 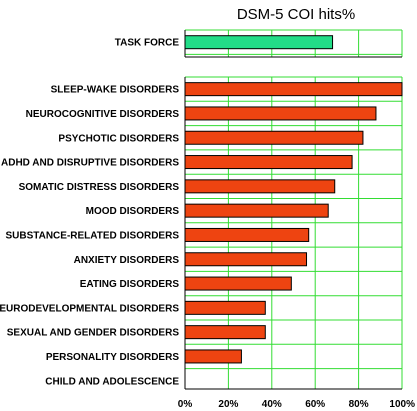 What do you see at coordinates (274, 137) in the screenshot?
I see `bar-psychotic-disorders` at bounding box center [274, 137].